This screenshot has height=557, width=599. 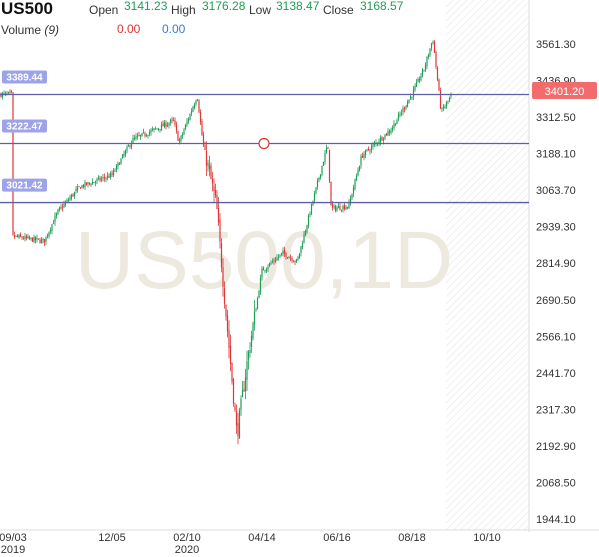 What do you see at coordinates (556, 45) in the screenshot?
I see `y-tick-label: 3561.30` at bounding box center [556, 45].